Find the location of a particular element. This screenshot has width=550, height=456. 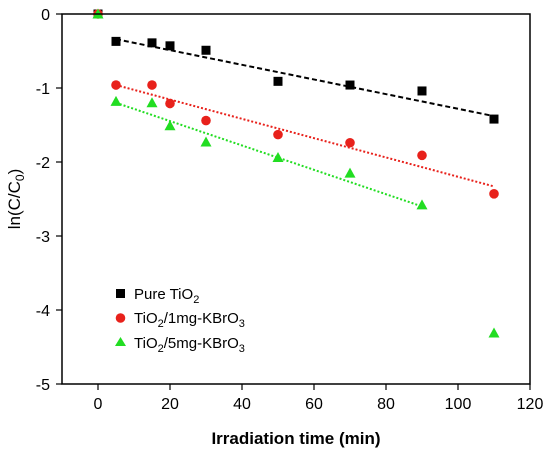

x-tick-label: 100 is located at coordinates (458, 404).